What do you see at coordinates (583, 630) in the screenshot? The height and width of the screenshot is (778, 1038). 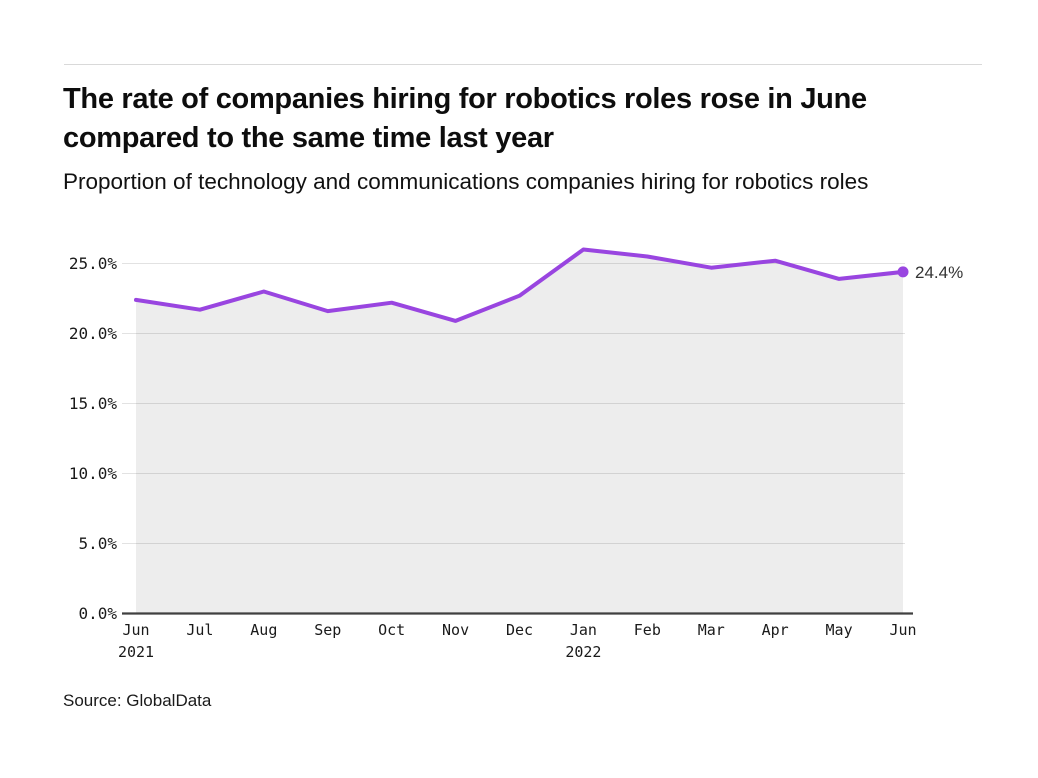 I see `x-tick-label: Jan` at bounding box center [583, 630].